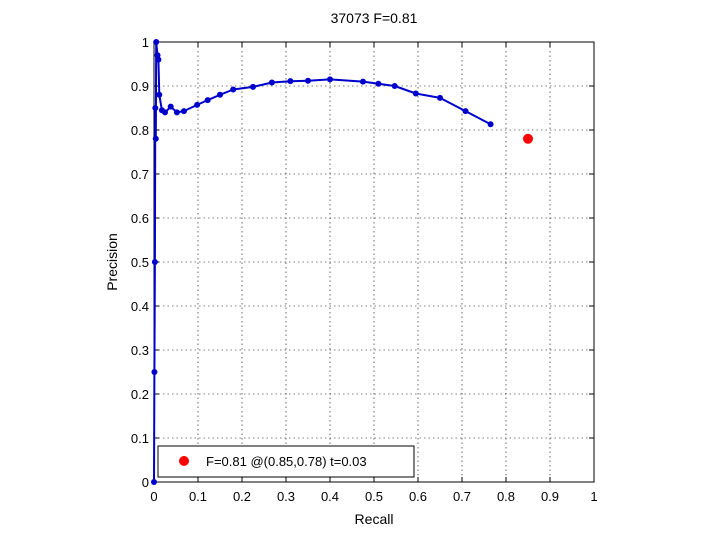 The width and height of the screenshot is (720, 545). I want to click on y-axis-label: Precision, so click(112, 262).